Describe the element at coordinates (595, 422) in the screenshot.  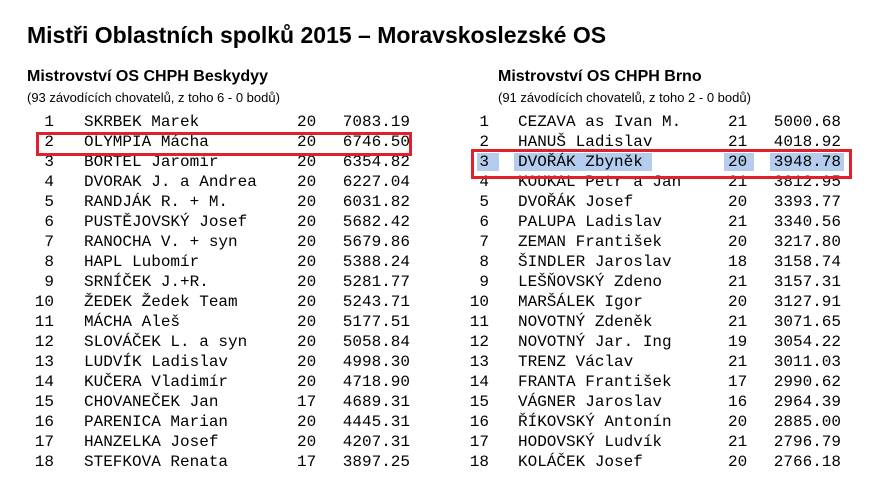
I see `breeder-name: ŘÍKOVSKÝ Antonín` at that location.